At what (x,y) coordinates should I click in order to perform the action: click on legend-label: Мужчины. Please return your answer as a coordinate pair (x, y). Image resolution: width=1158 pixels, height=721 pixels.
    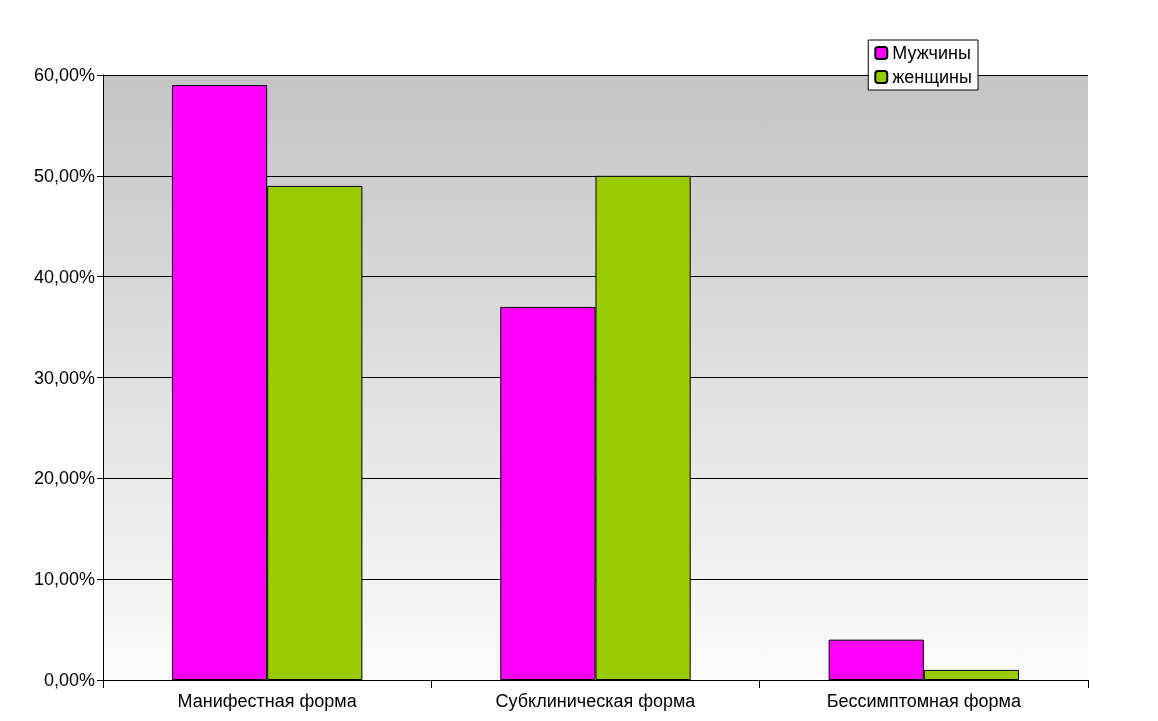
    Looking at the image, I should click on (931, 53).